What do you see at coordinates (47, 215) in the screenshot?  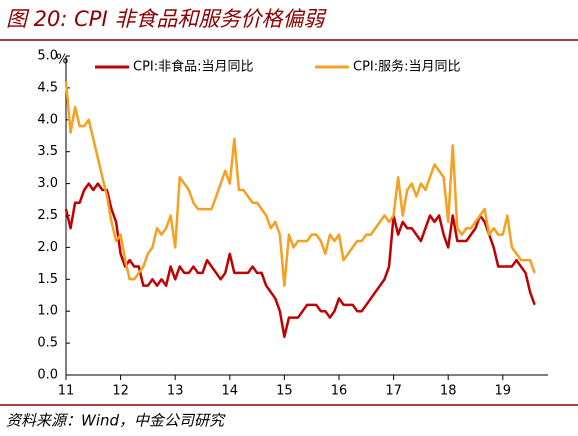 I see `y-tick-label: 2.5` at bounding box center [47, 215].